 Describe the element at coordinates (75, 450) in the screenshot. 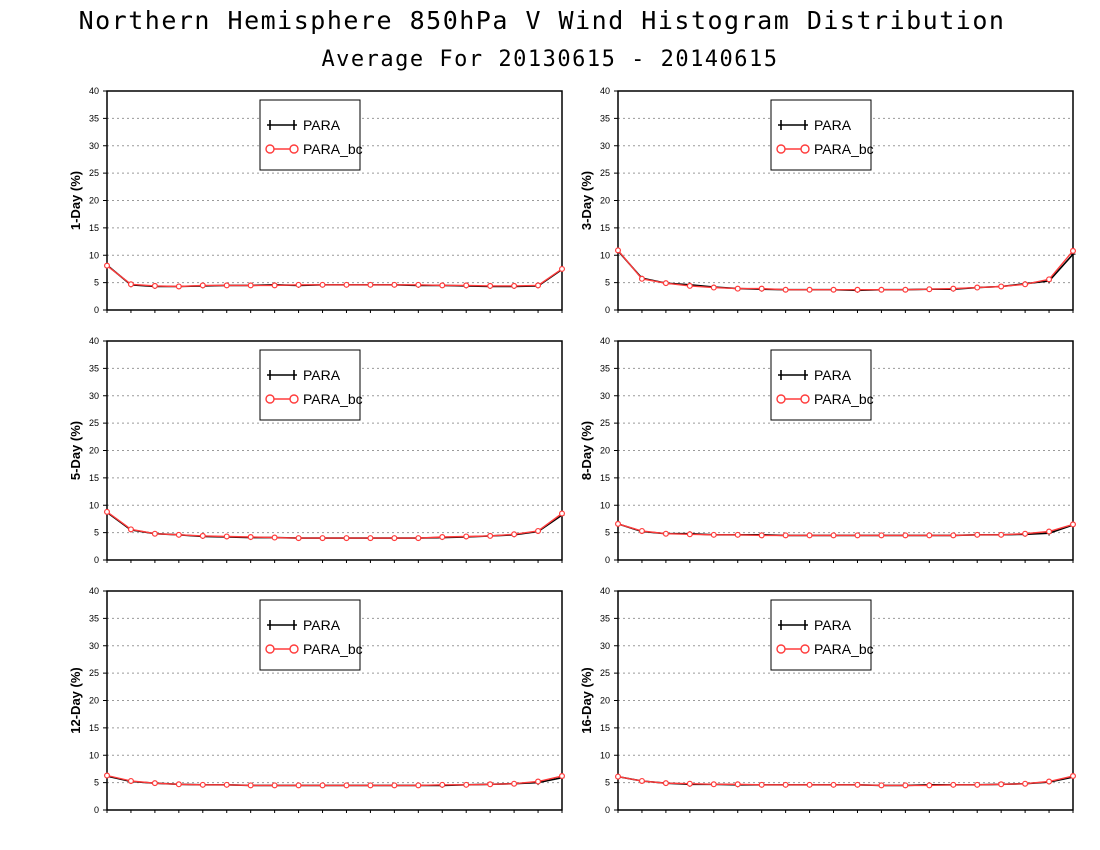

I see `y-axis-label: 5-Day (%)` at that location.